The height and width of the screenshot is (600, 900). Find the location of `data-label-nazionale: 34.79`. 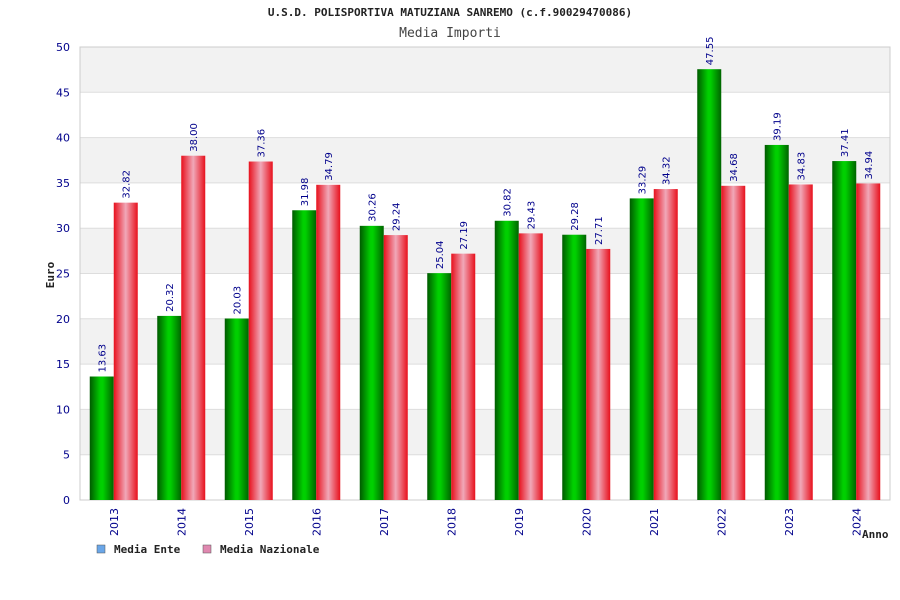

data-label-nazionale: 34.79 is located at coordinates (329, 166).